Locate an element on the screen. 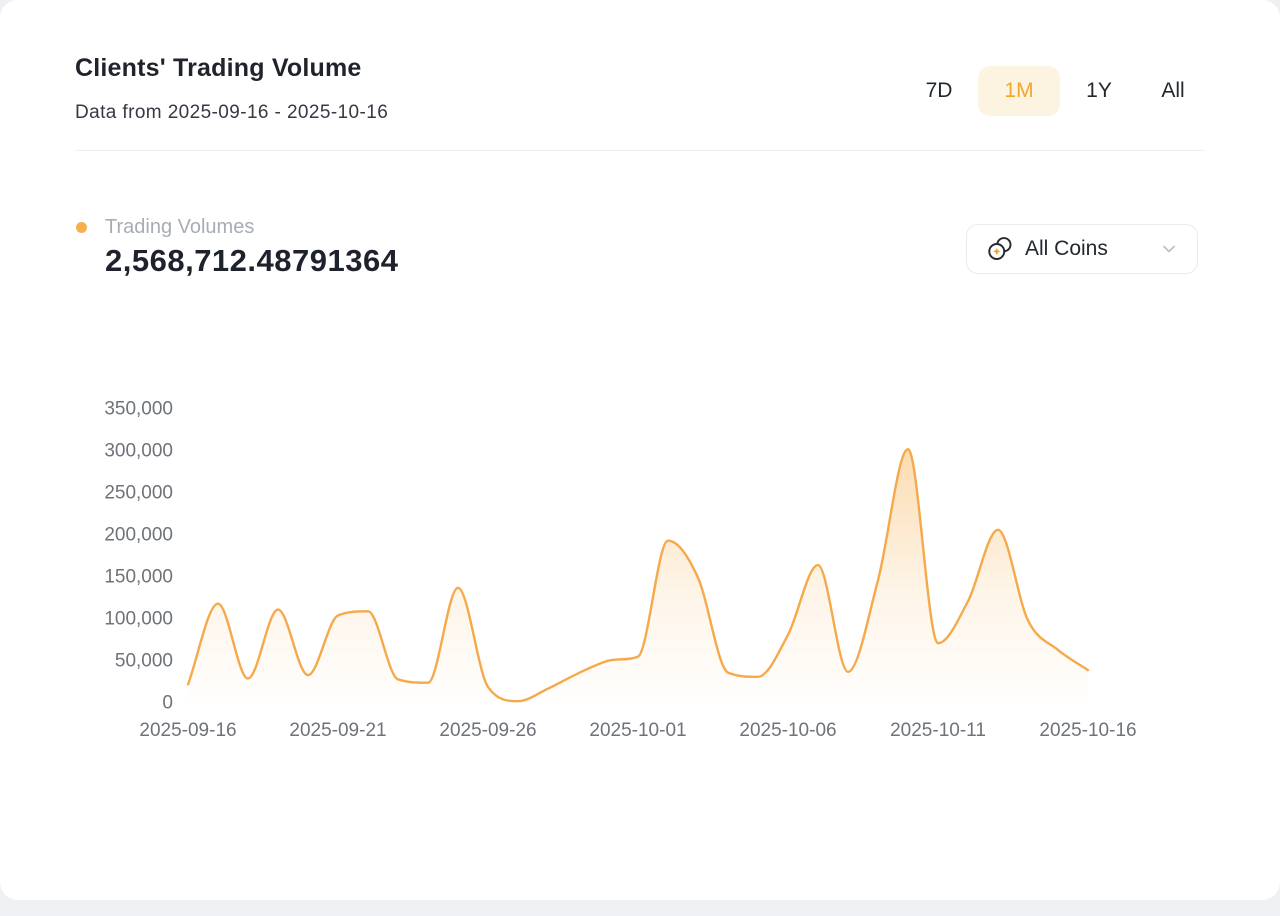 Image resolution: width=1280 pixels, height=916 pixels. y-axis-tick-label: 200,000 is located at coordinates (138, 535).